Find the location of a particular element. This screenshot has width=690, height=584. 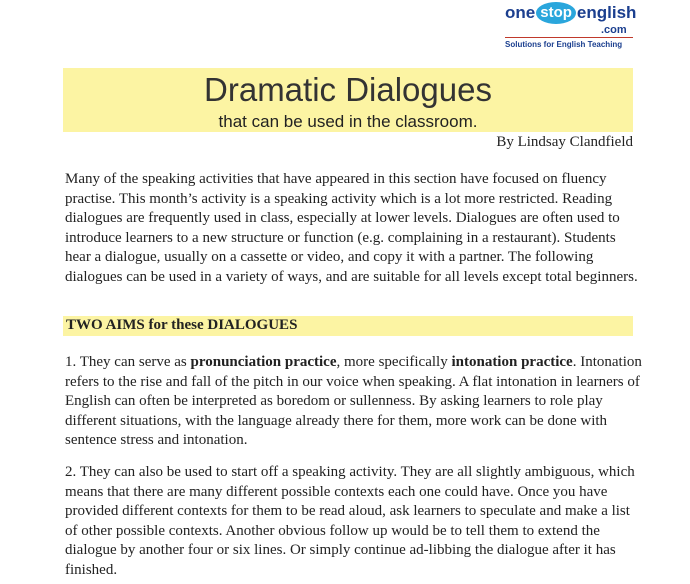

page-title: Dramatic Dialogues is located at coordinates (348, 89).